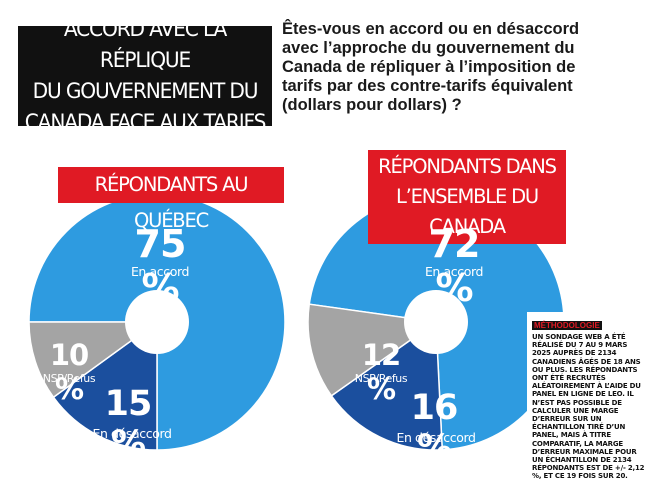  I want to click on chart-title-canada-line-1: RÉPONDANTS DANS, so click(467, 166).